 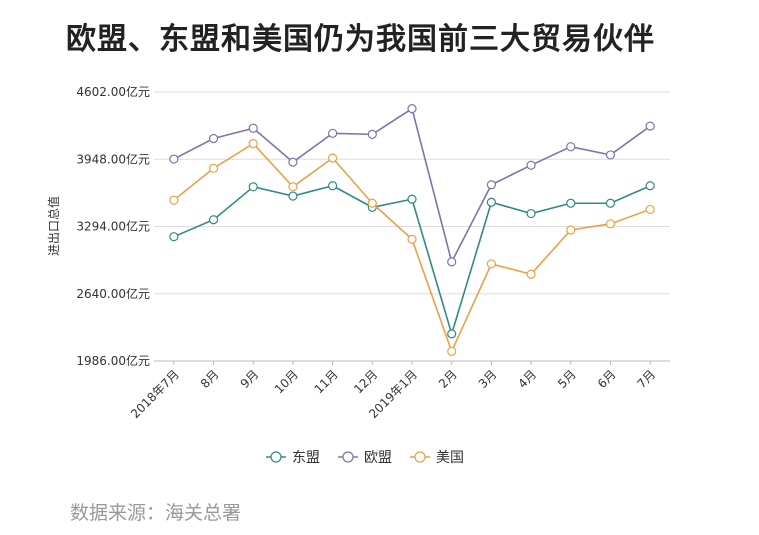 I want to click on legend-item-东盟: 东盟, so click(x=293, y=458).